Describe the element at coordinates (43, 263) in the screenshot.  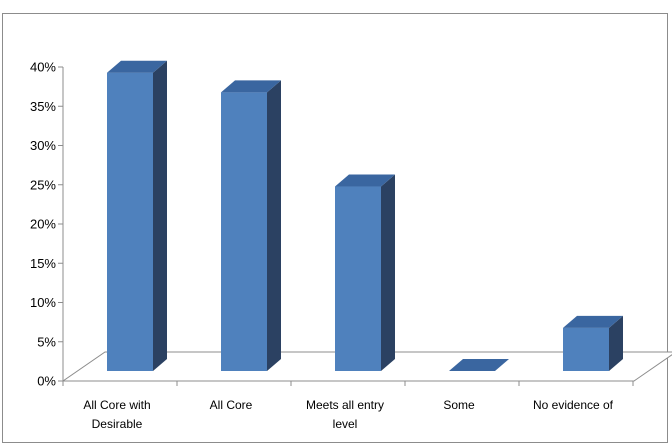
I see `y-tick-label: 15%` at that location.